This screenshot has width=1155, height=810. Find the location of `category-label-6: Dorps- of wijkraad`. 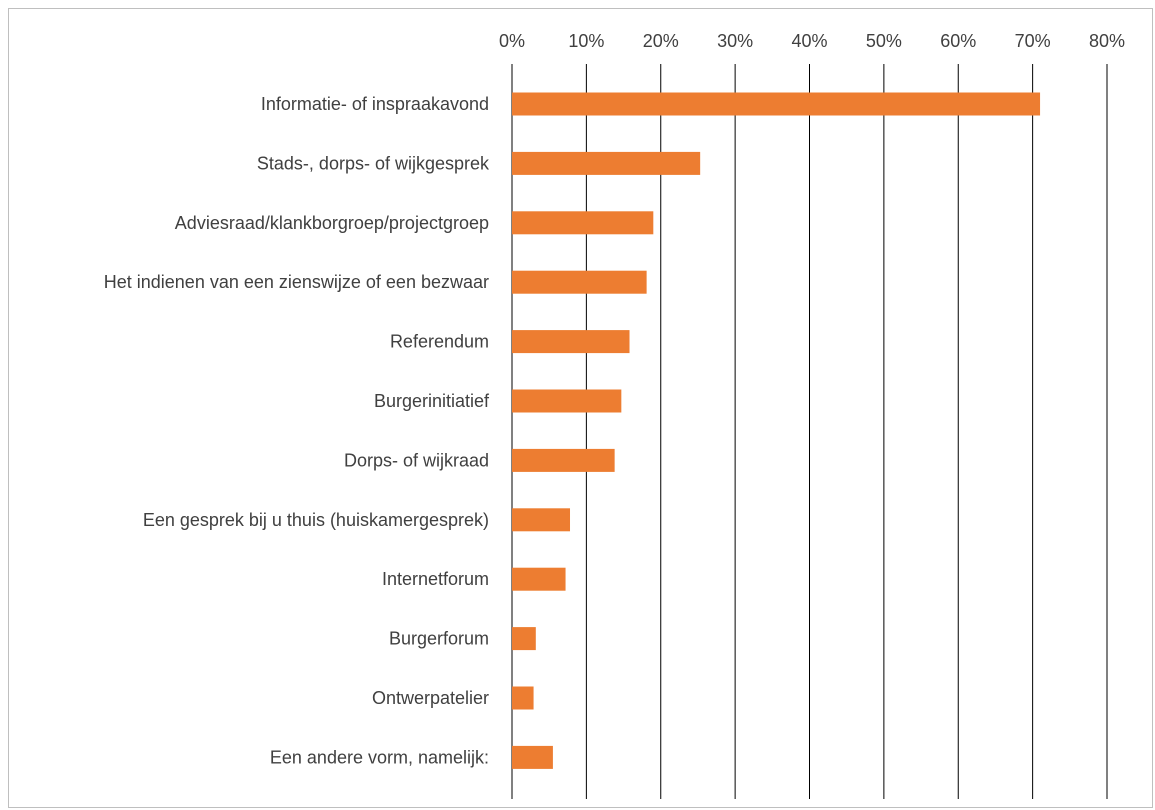

category-label-6: Dorps- of wijkraad is located at coordinates (416, 460).